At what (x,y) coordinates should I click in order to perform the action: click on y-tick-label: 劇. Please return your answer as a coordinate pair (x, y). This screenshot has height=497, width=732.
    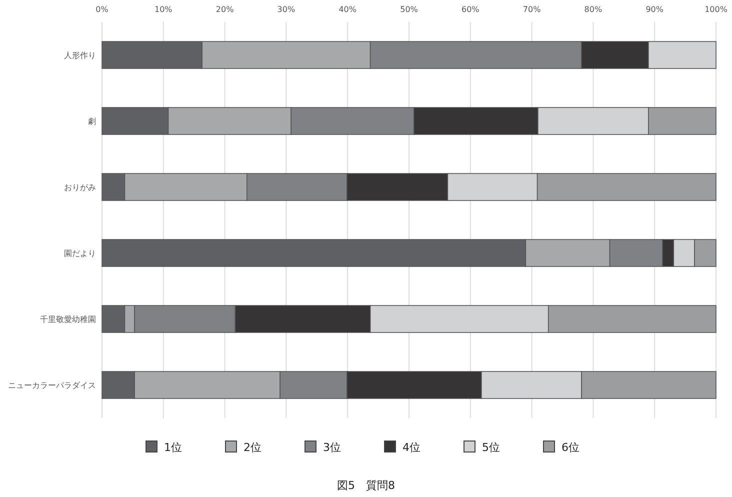
    Looking at the image, I should click on (92, 121).